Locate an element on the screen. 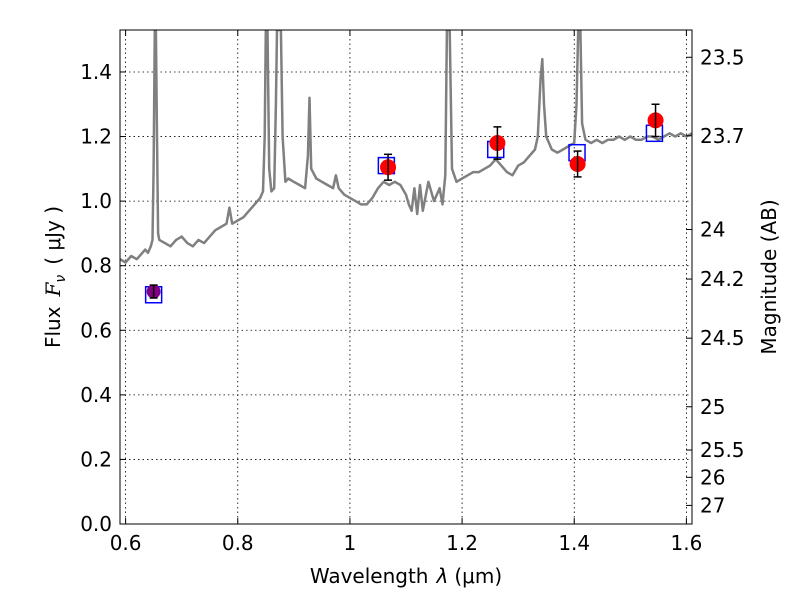 Image resolution: width=800 pixels, height=600 pixels. x-tick-label: 1 is located at coordinates (350, 543).